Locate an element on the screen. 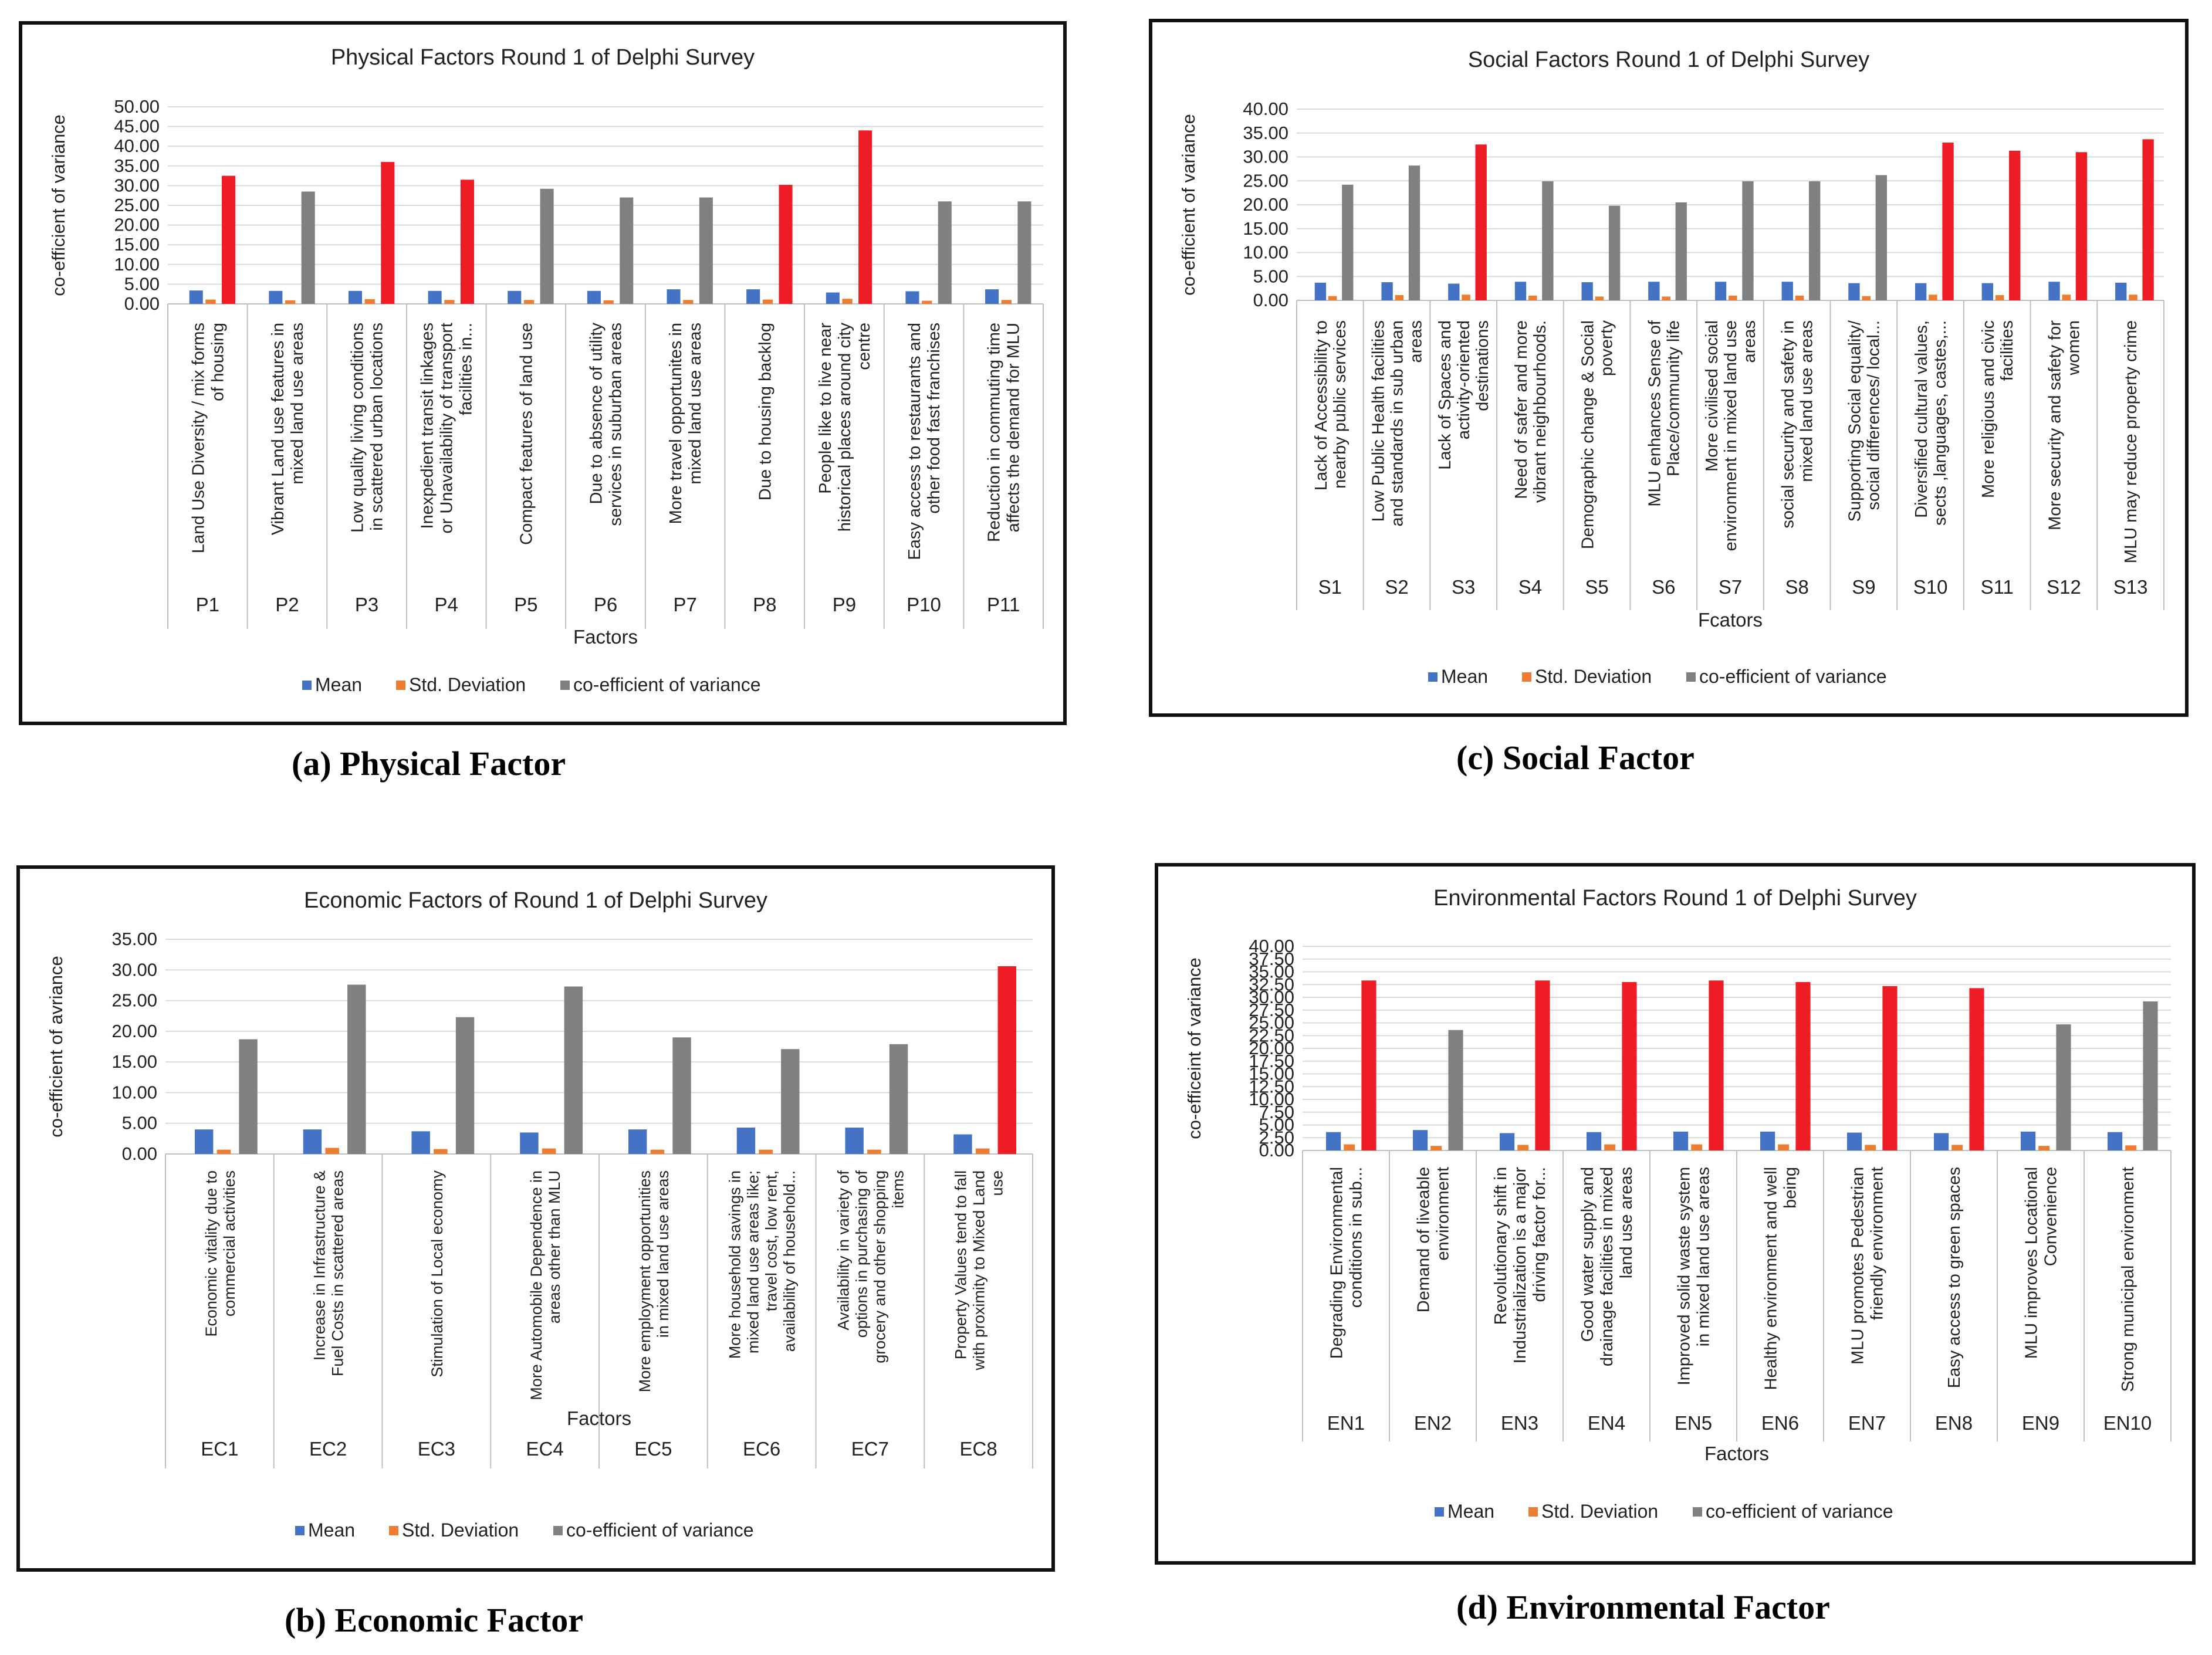 Image resolution: width=2212 pixels, height=1655 pixels. category-label-line: Healthy environment and well is located at coordinates (1771, 1278).